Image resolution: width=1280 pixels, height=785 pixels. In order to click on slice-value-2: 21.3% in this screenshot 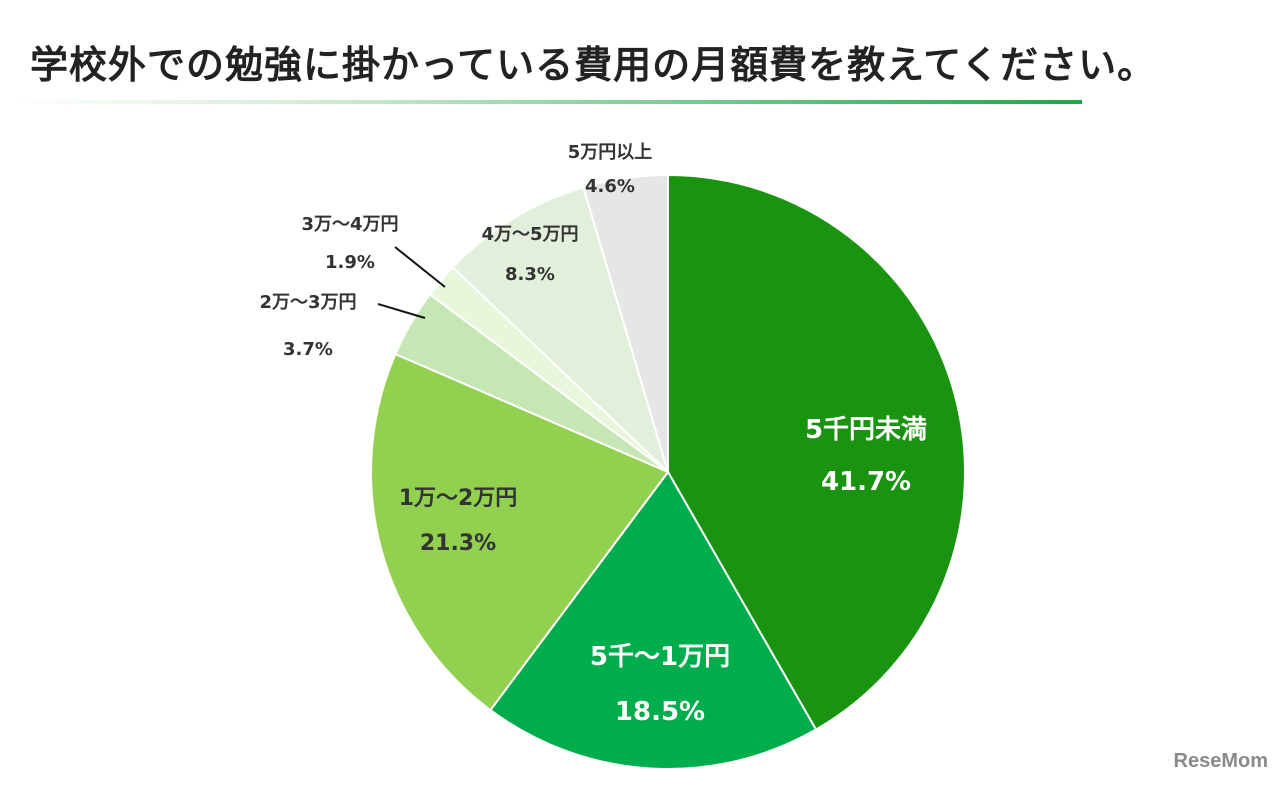, I will do `click(458, 543)`.